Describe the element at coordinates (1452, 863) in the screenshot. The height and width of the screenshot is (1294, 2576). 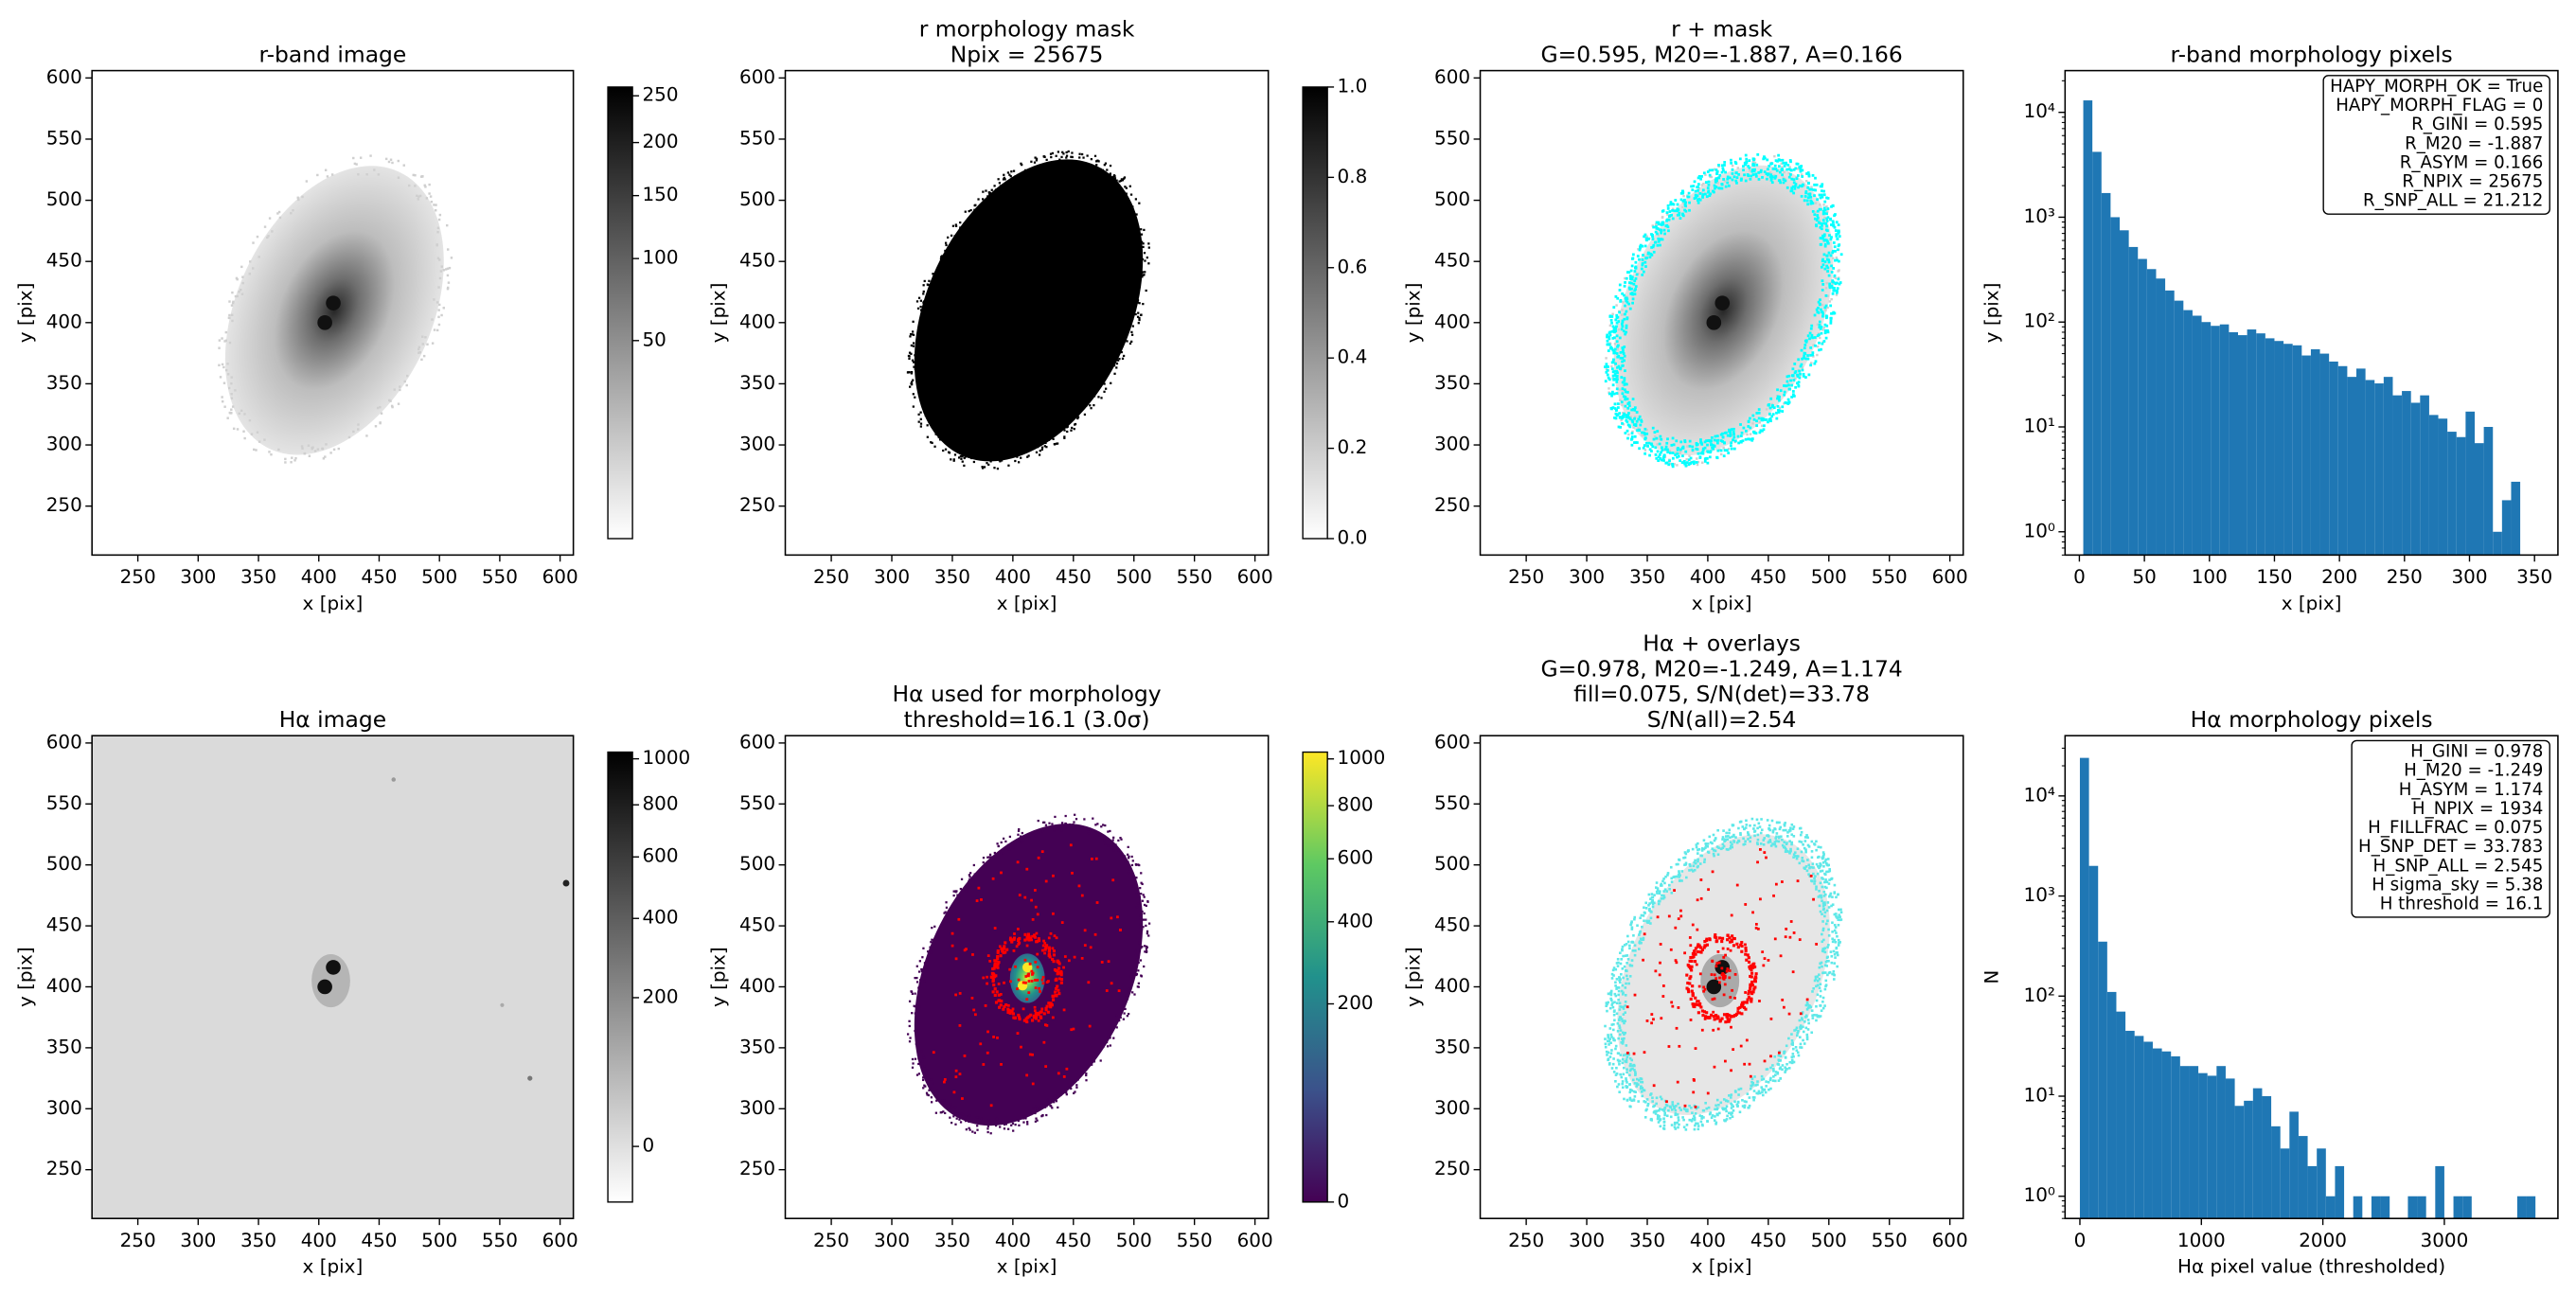
I see `y-tick-label: 500` at that location.